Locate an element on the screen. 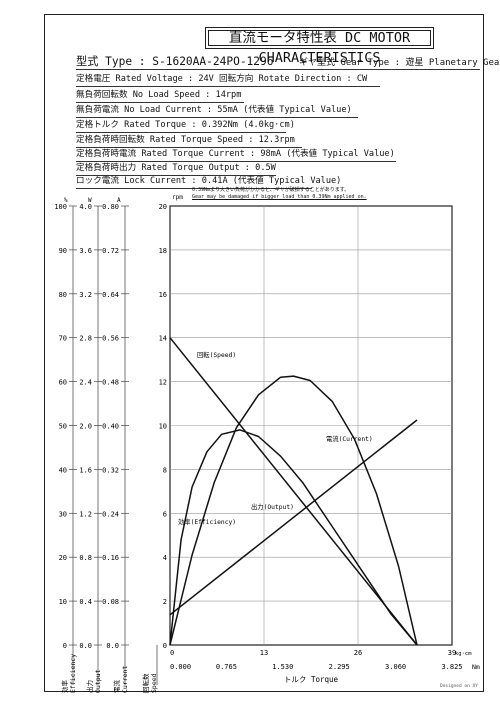 The width and height of the screenshot is (500, 707). series-label: 出力(Output) is located at coordinates (272, 506).